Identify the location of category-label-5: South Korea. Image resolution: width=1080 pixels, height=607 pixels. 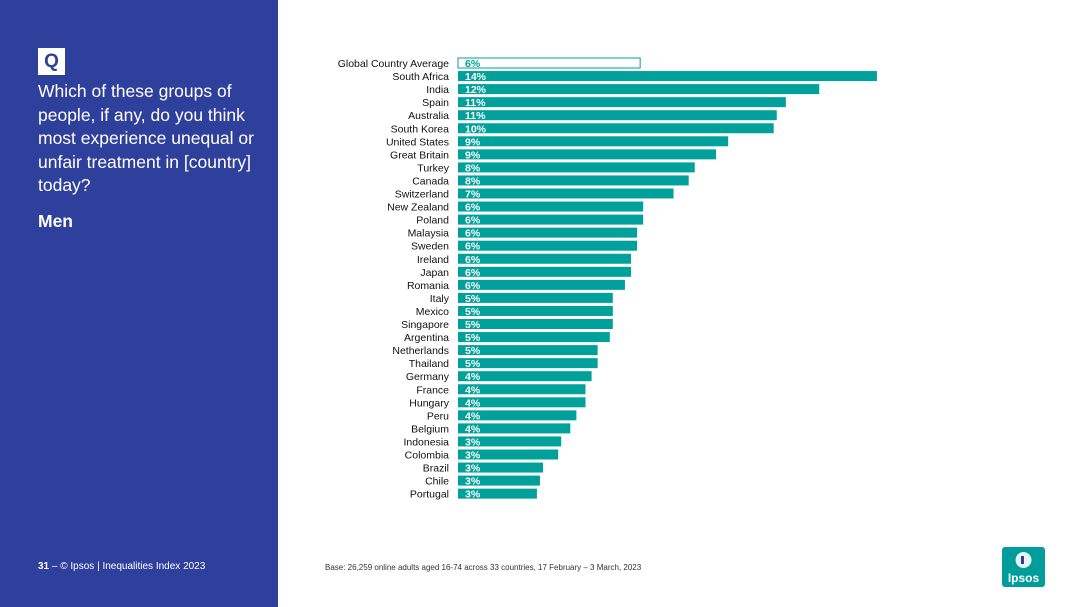
(420, 129).